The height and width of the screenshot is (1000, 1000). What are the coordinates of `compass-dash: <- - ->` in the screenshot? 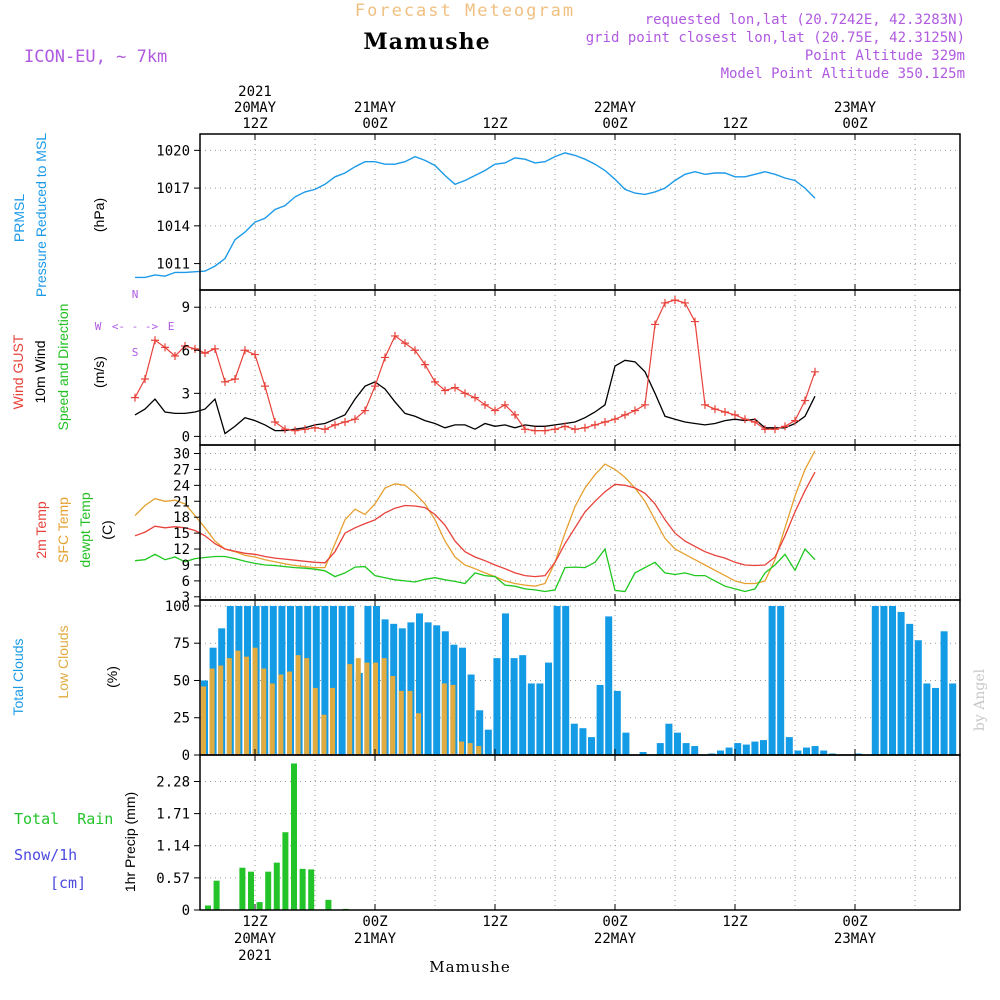 It's located at (135, 326).